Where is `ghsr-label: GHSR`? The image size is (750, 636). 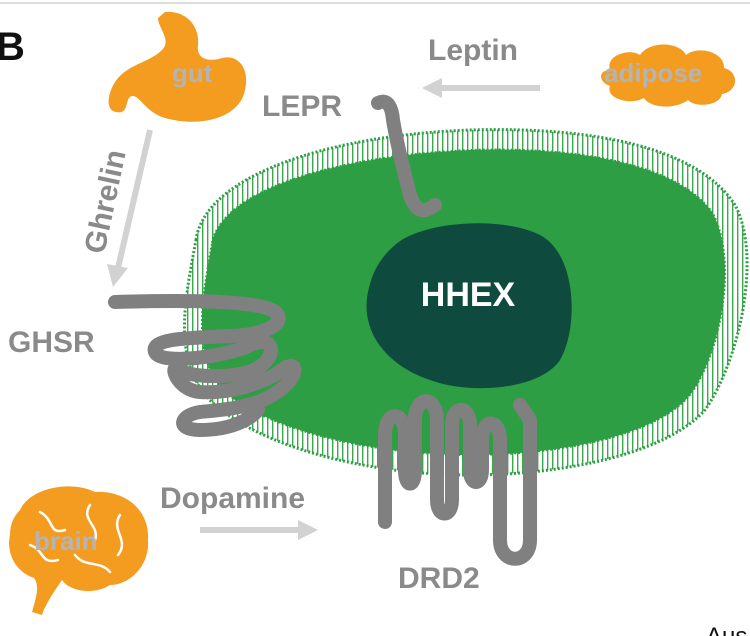
ghsr-label: GHSR is located at coordinates (51, 342).